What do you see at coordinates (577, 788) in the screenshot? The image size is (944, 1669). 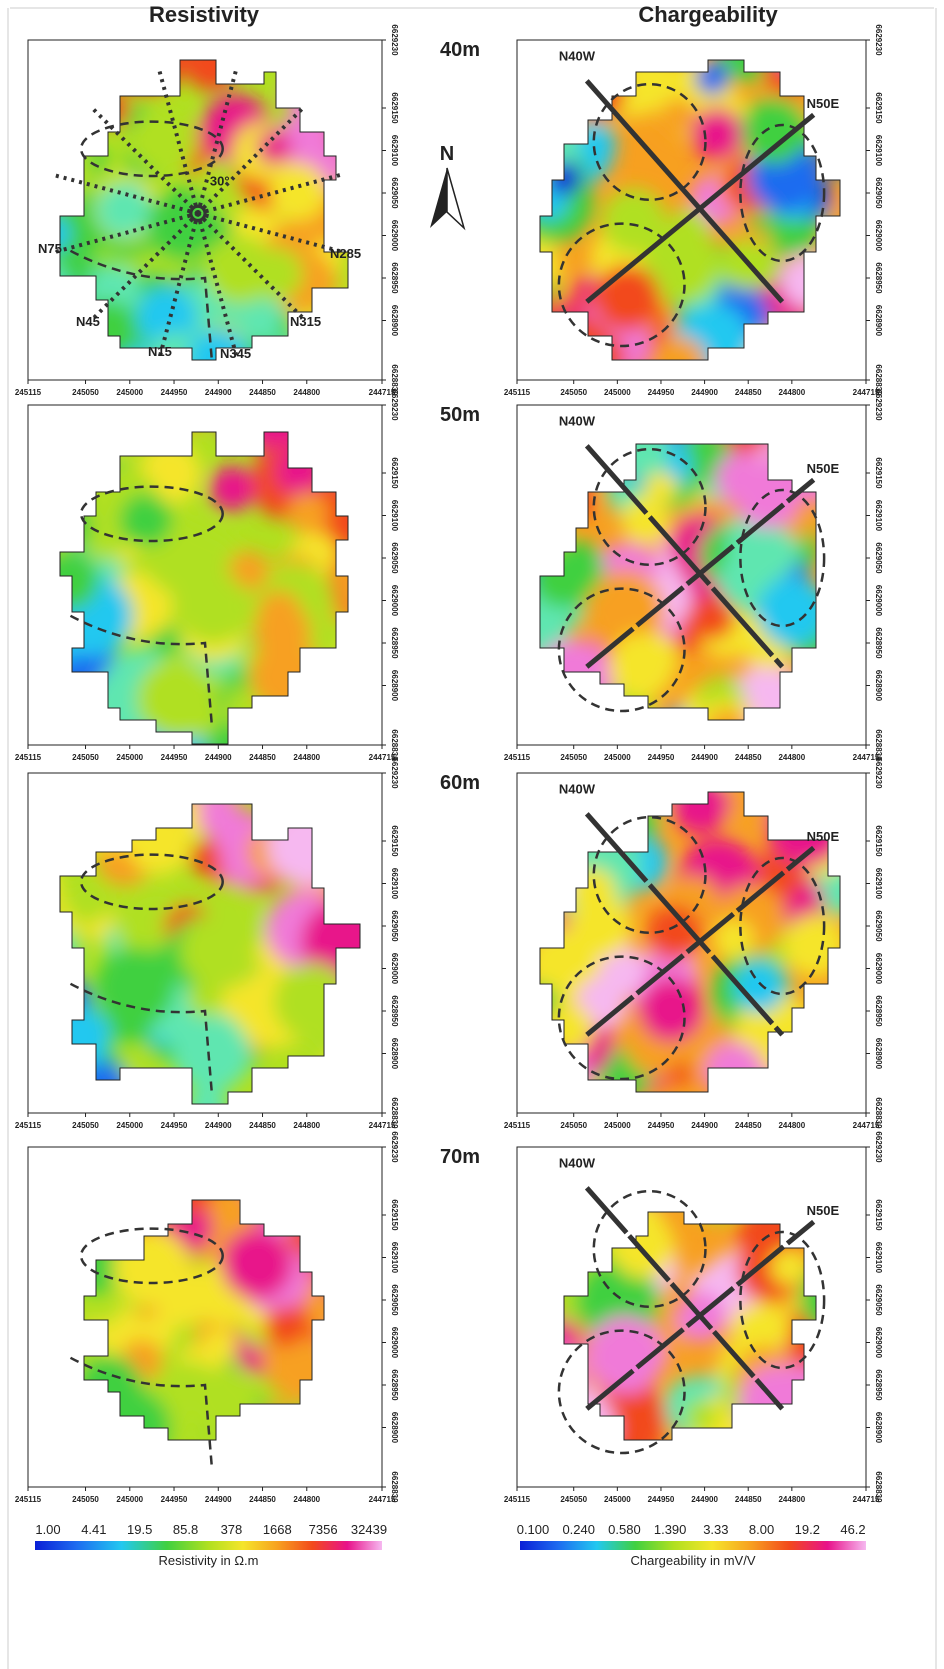 I see `lineament-label: N40W` at bounding box center [577, 788].